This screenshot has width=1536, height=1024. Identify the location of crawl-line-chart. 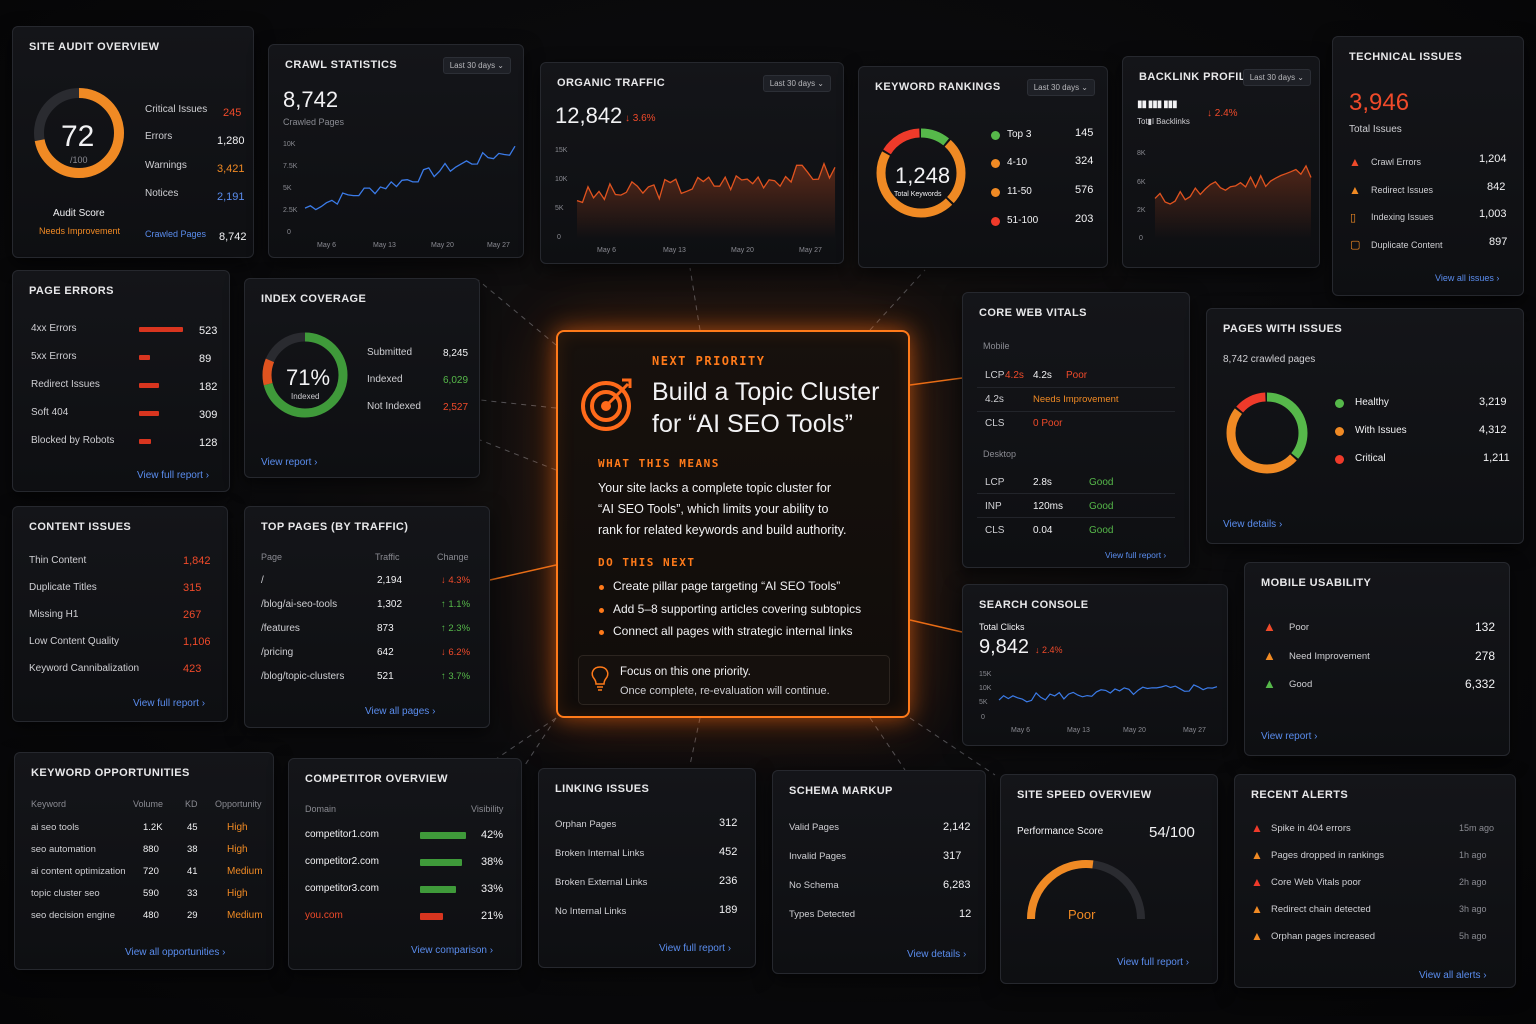
(410, 178).